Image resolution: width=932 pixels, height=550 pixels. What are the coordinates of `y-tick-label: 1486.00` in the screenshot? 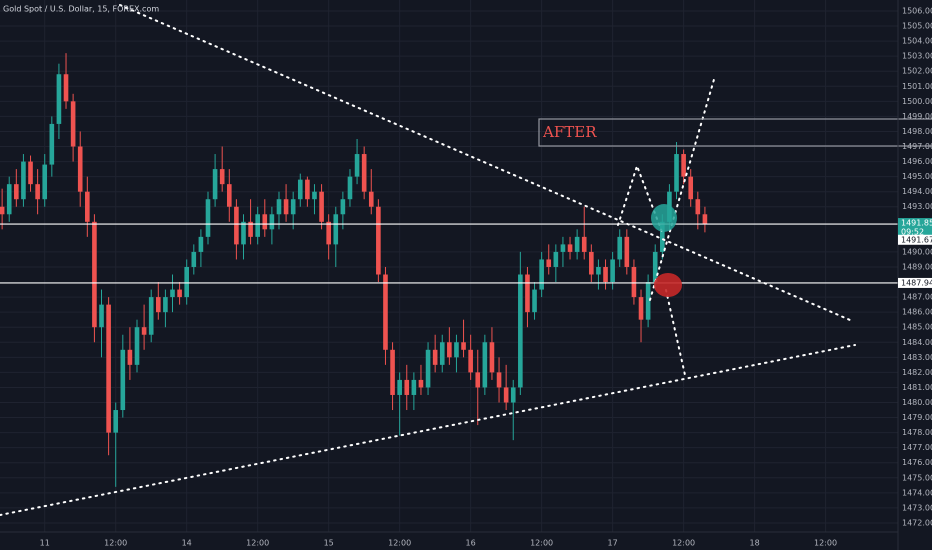 It's located at (917, 312).